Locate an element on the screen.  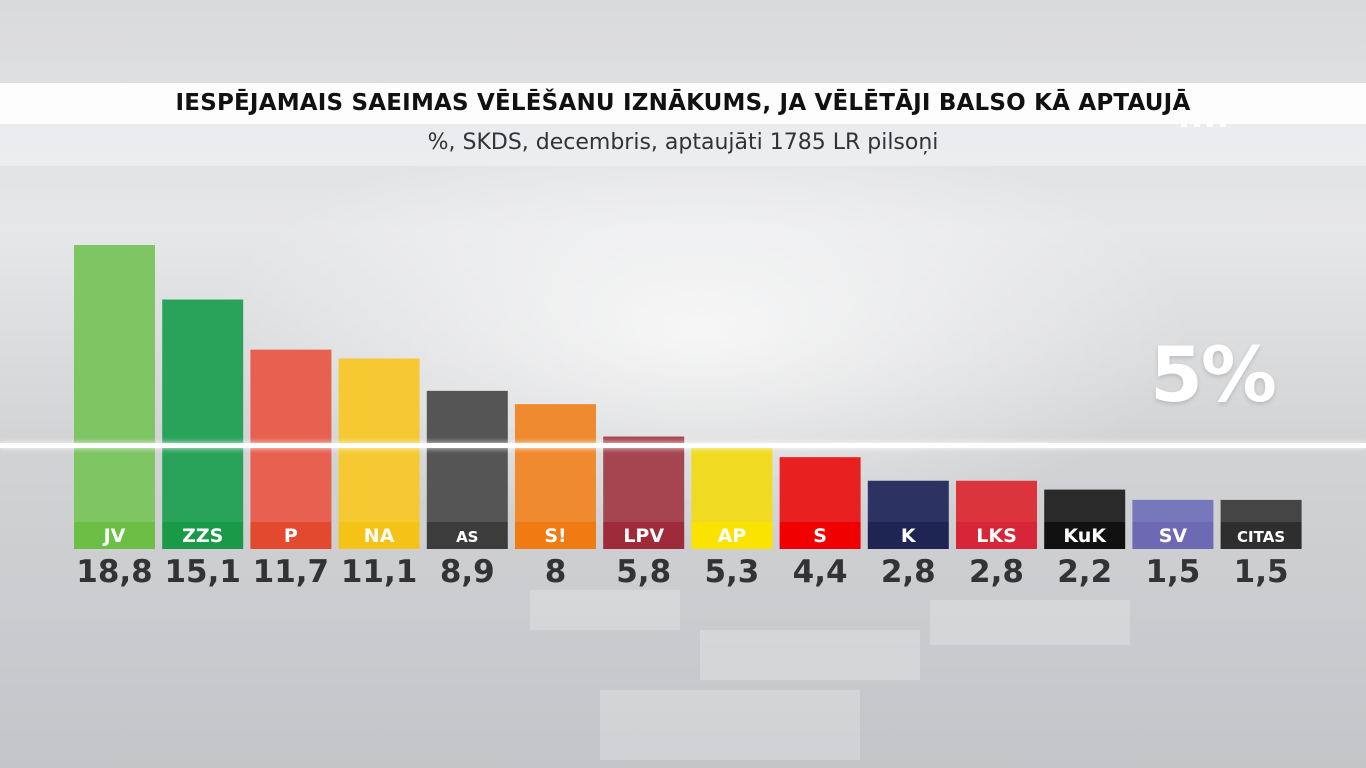
category-label: S is located at coordinates (820, 536).